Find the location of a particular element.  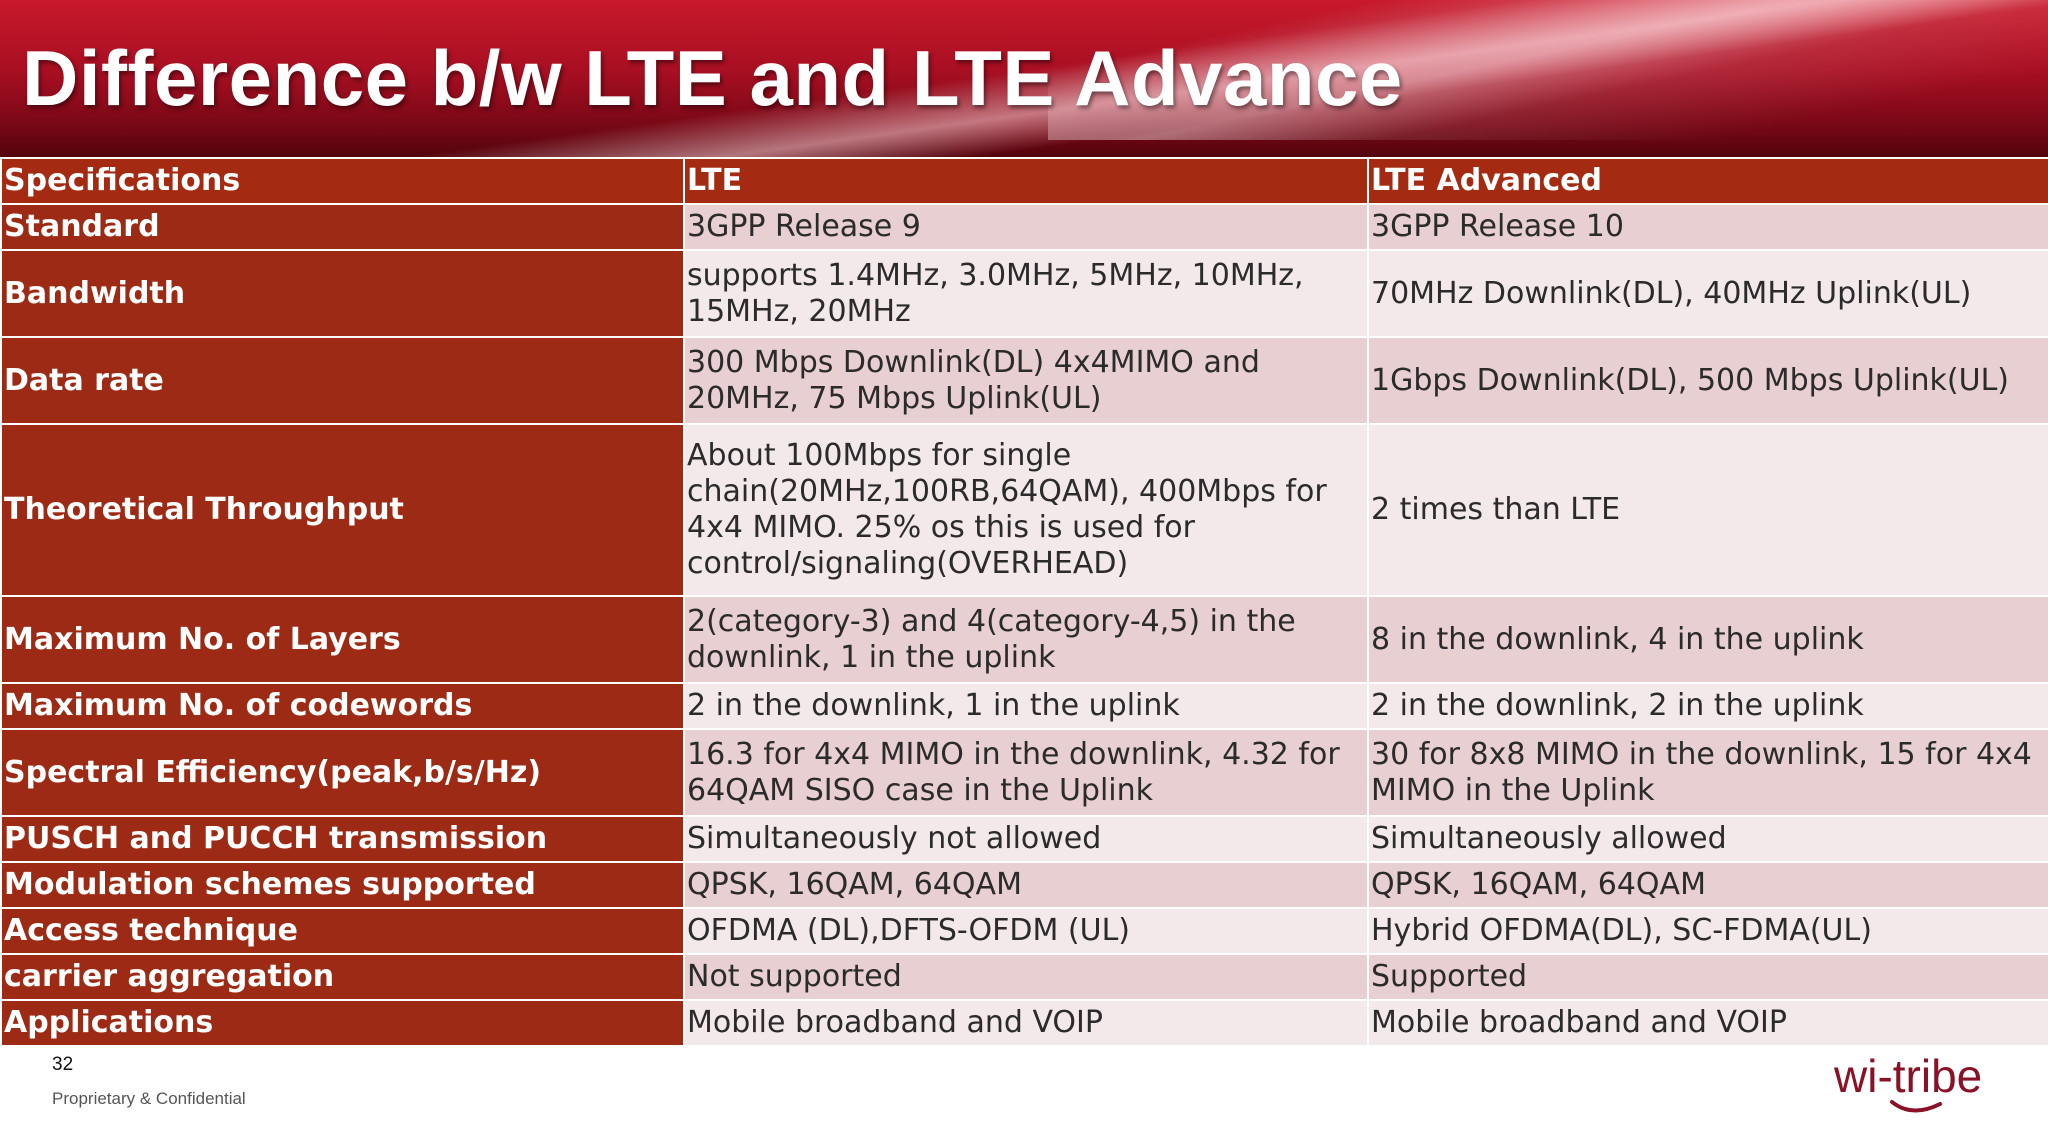

lte-value: 3GPP Release 9 is located at coordinates (1026, 227).